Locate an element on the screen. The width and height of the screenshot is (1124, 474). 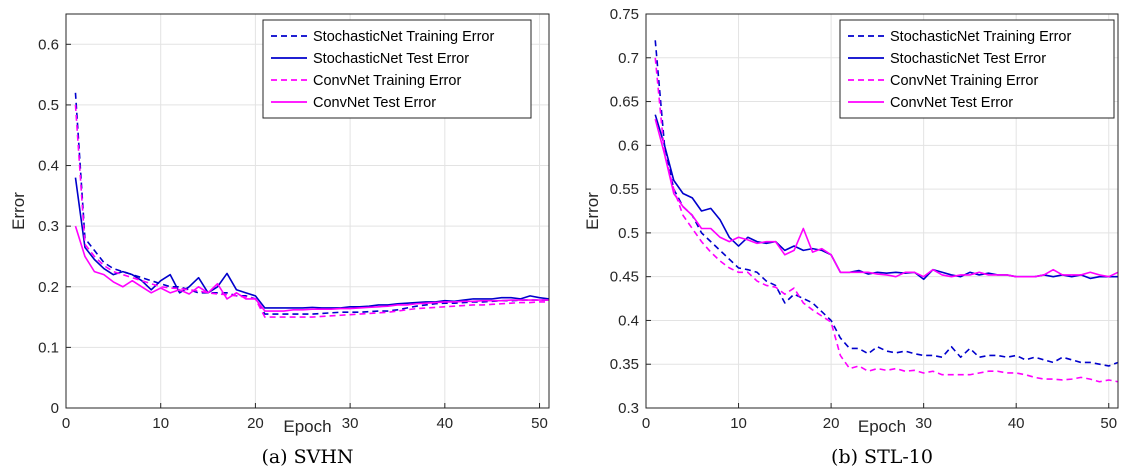
y-tick-label: 0.7 is located at coordinates (628, 58).